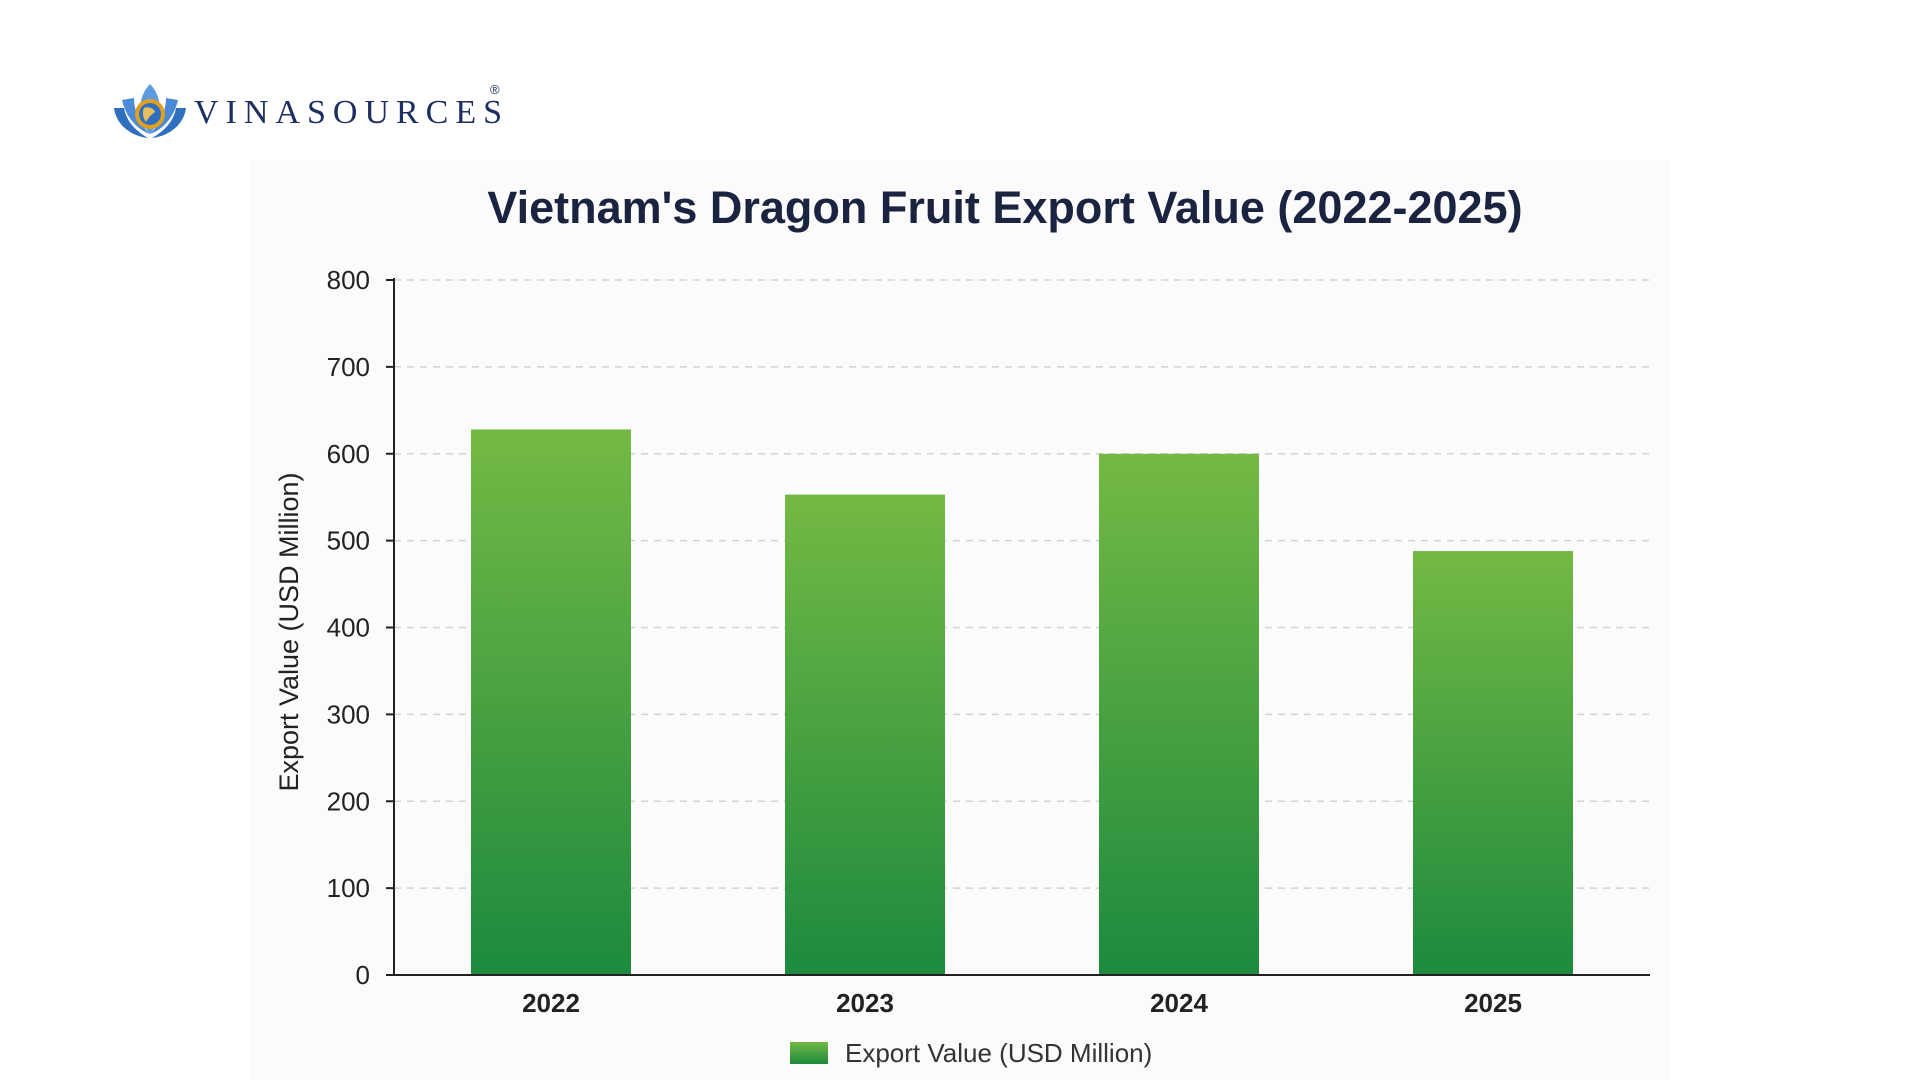 Image resolution: width=1920 pixels, height=1080 pixels. What do you see at coordinates (998, 1053) in the screenshot?
I see `legend-label: Export Value (USD Million)` at bounding box center [998, 1053].